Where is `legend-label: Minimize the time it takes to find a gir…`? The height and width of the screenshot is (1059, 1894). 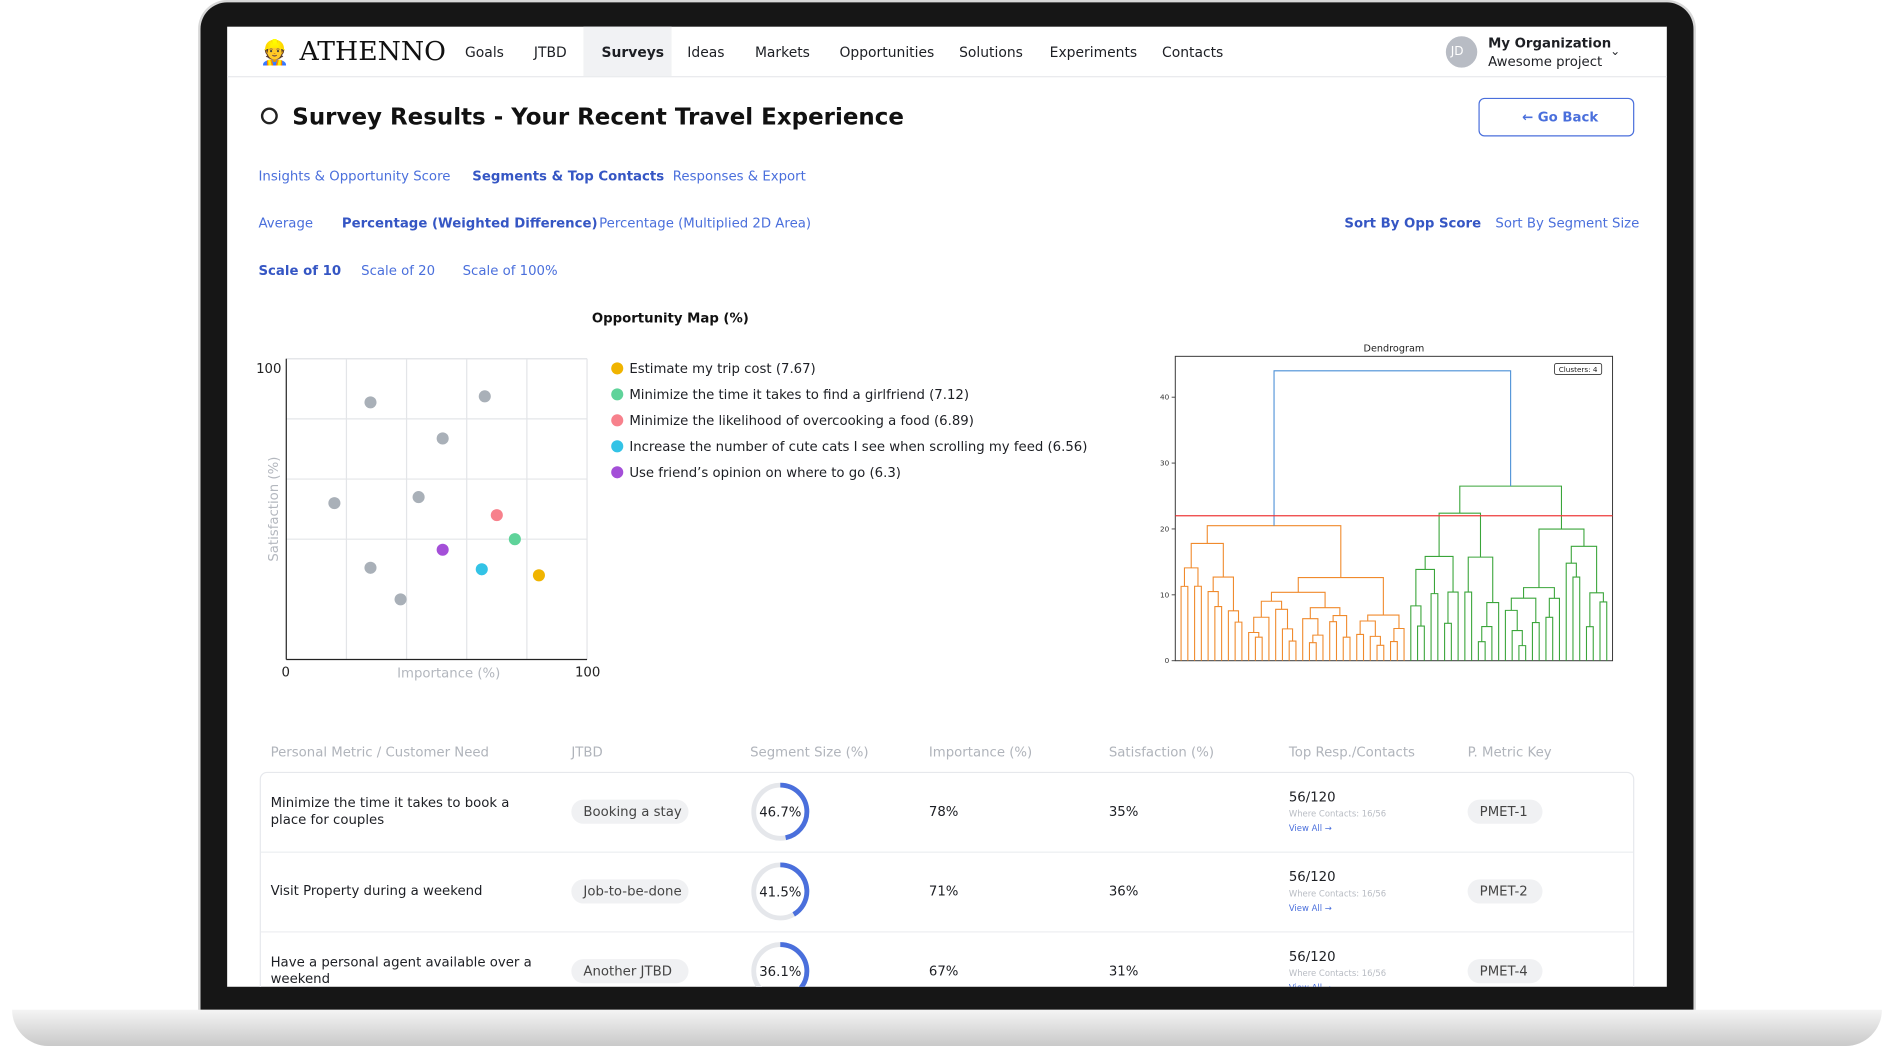
legend-label: Minimize the time it takes to find a gir… is located at coordinates (799, 395).